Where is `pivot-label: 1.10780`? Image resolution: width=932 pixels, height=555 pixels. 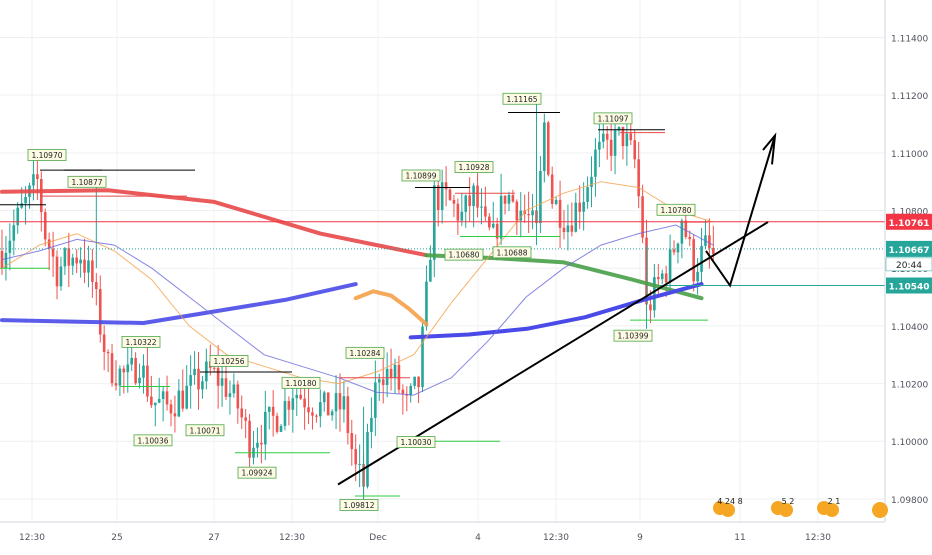
pivot-label: 1.10780 is located at coordinates (675, 210).